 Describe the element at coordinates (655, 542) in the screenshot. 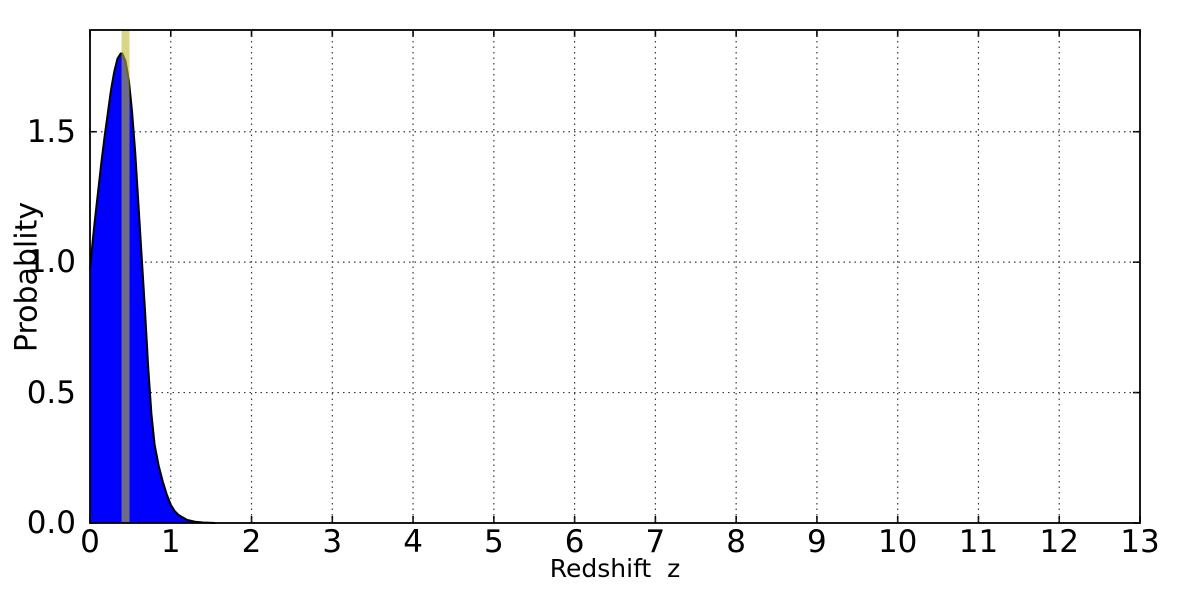

I see `x-tick-label: 7` at that location.